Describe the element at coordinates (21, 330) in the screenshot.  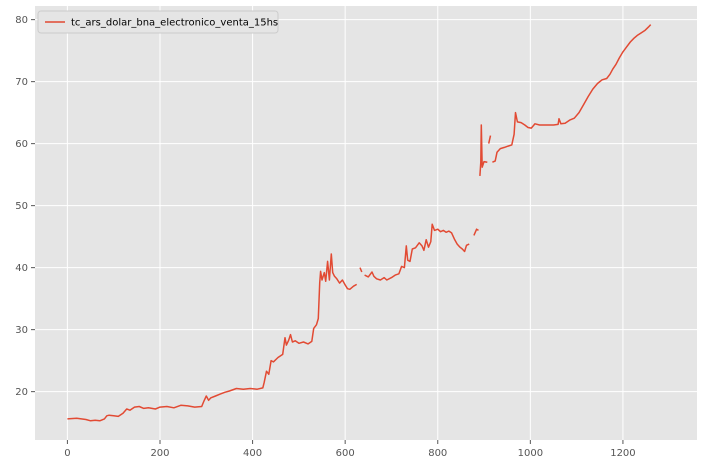
I see `y-tick-label: 30` at that location.